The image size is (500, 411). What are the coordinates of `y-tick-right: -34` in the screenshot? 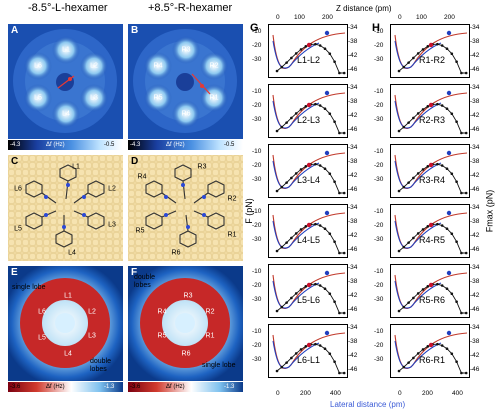 It's located at (475, 87).